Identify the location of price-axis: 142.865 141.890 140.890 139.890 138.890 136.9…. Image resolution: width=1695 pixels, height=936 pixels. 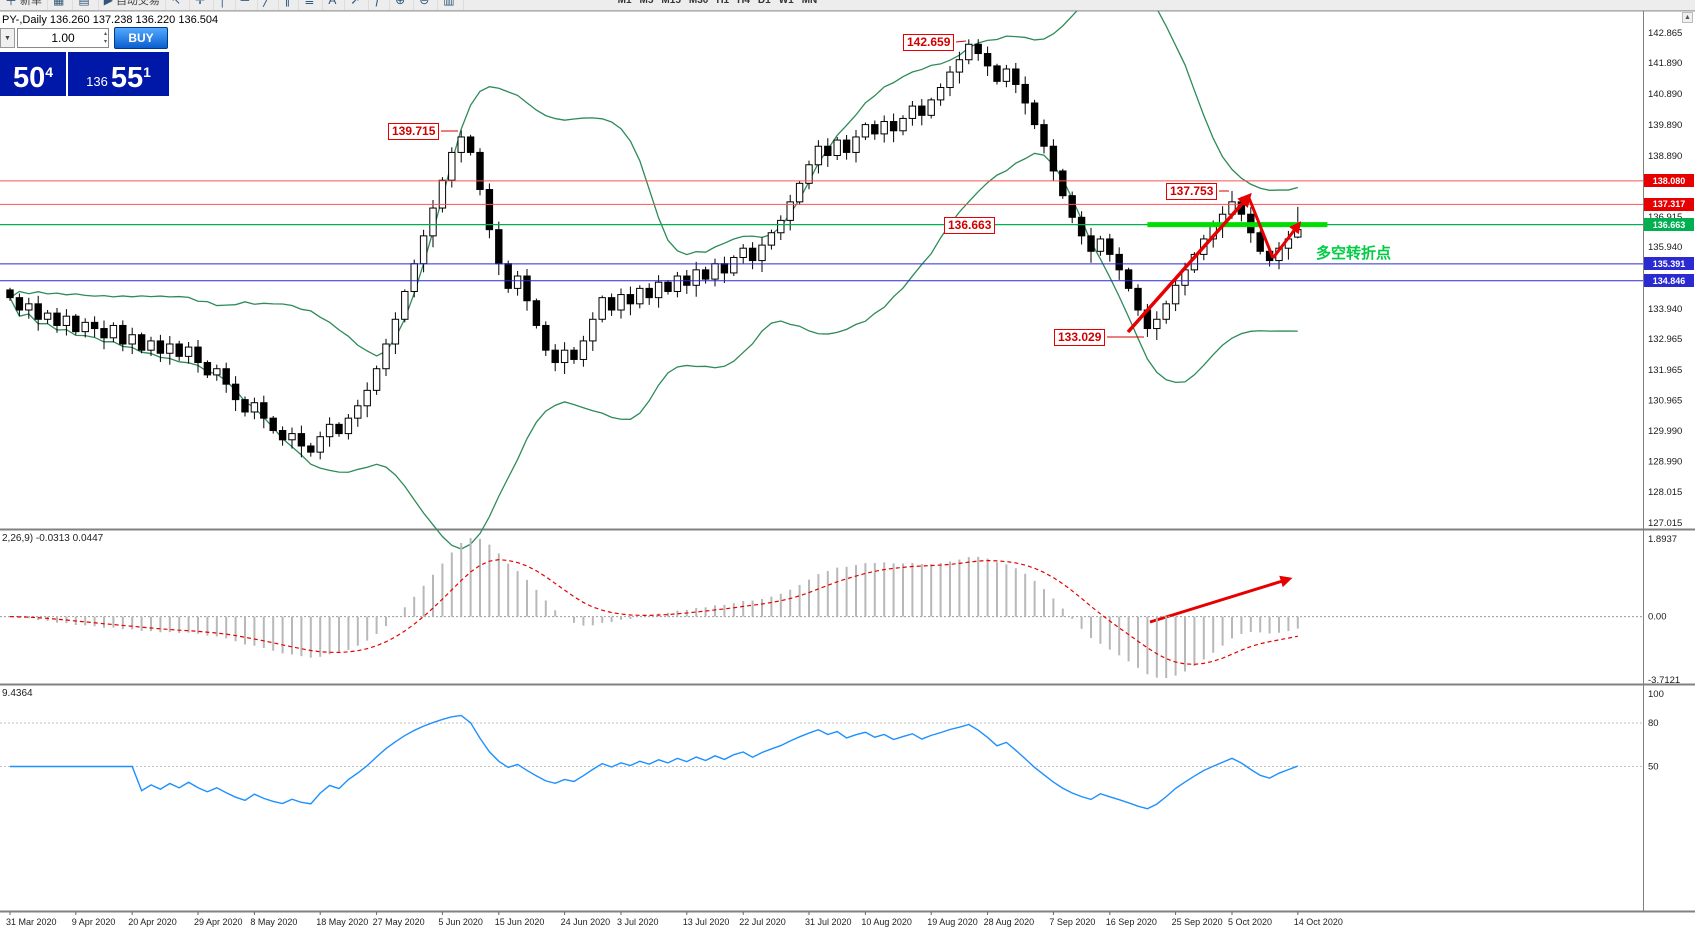
(1665, 278).